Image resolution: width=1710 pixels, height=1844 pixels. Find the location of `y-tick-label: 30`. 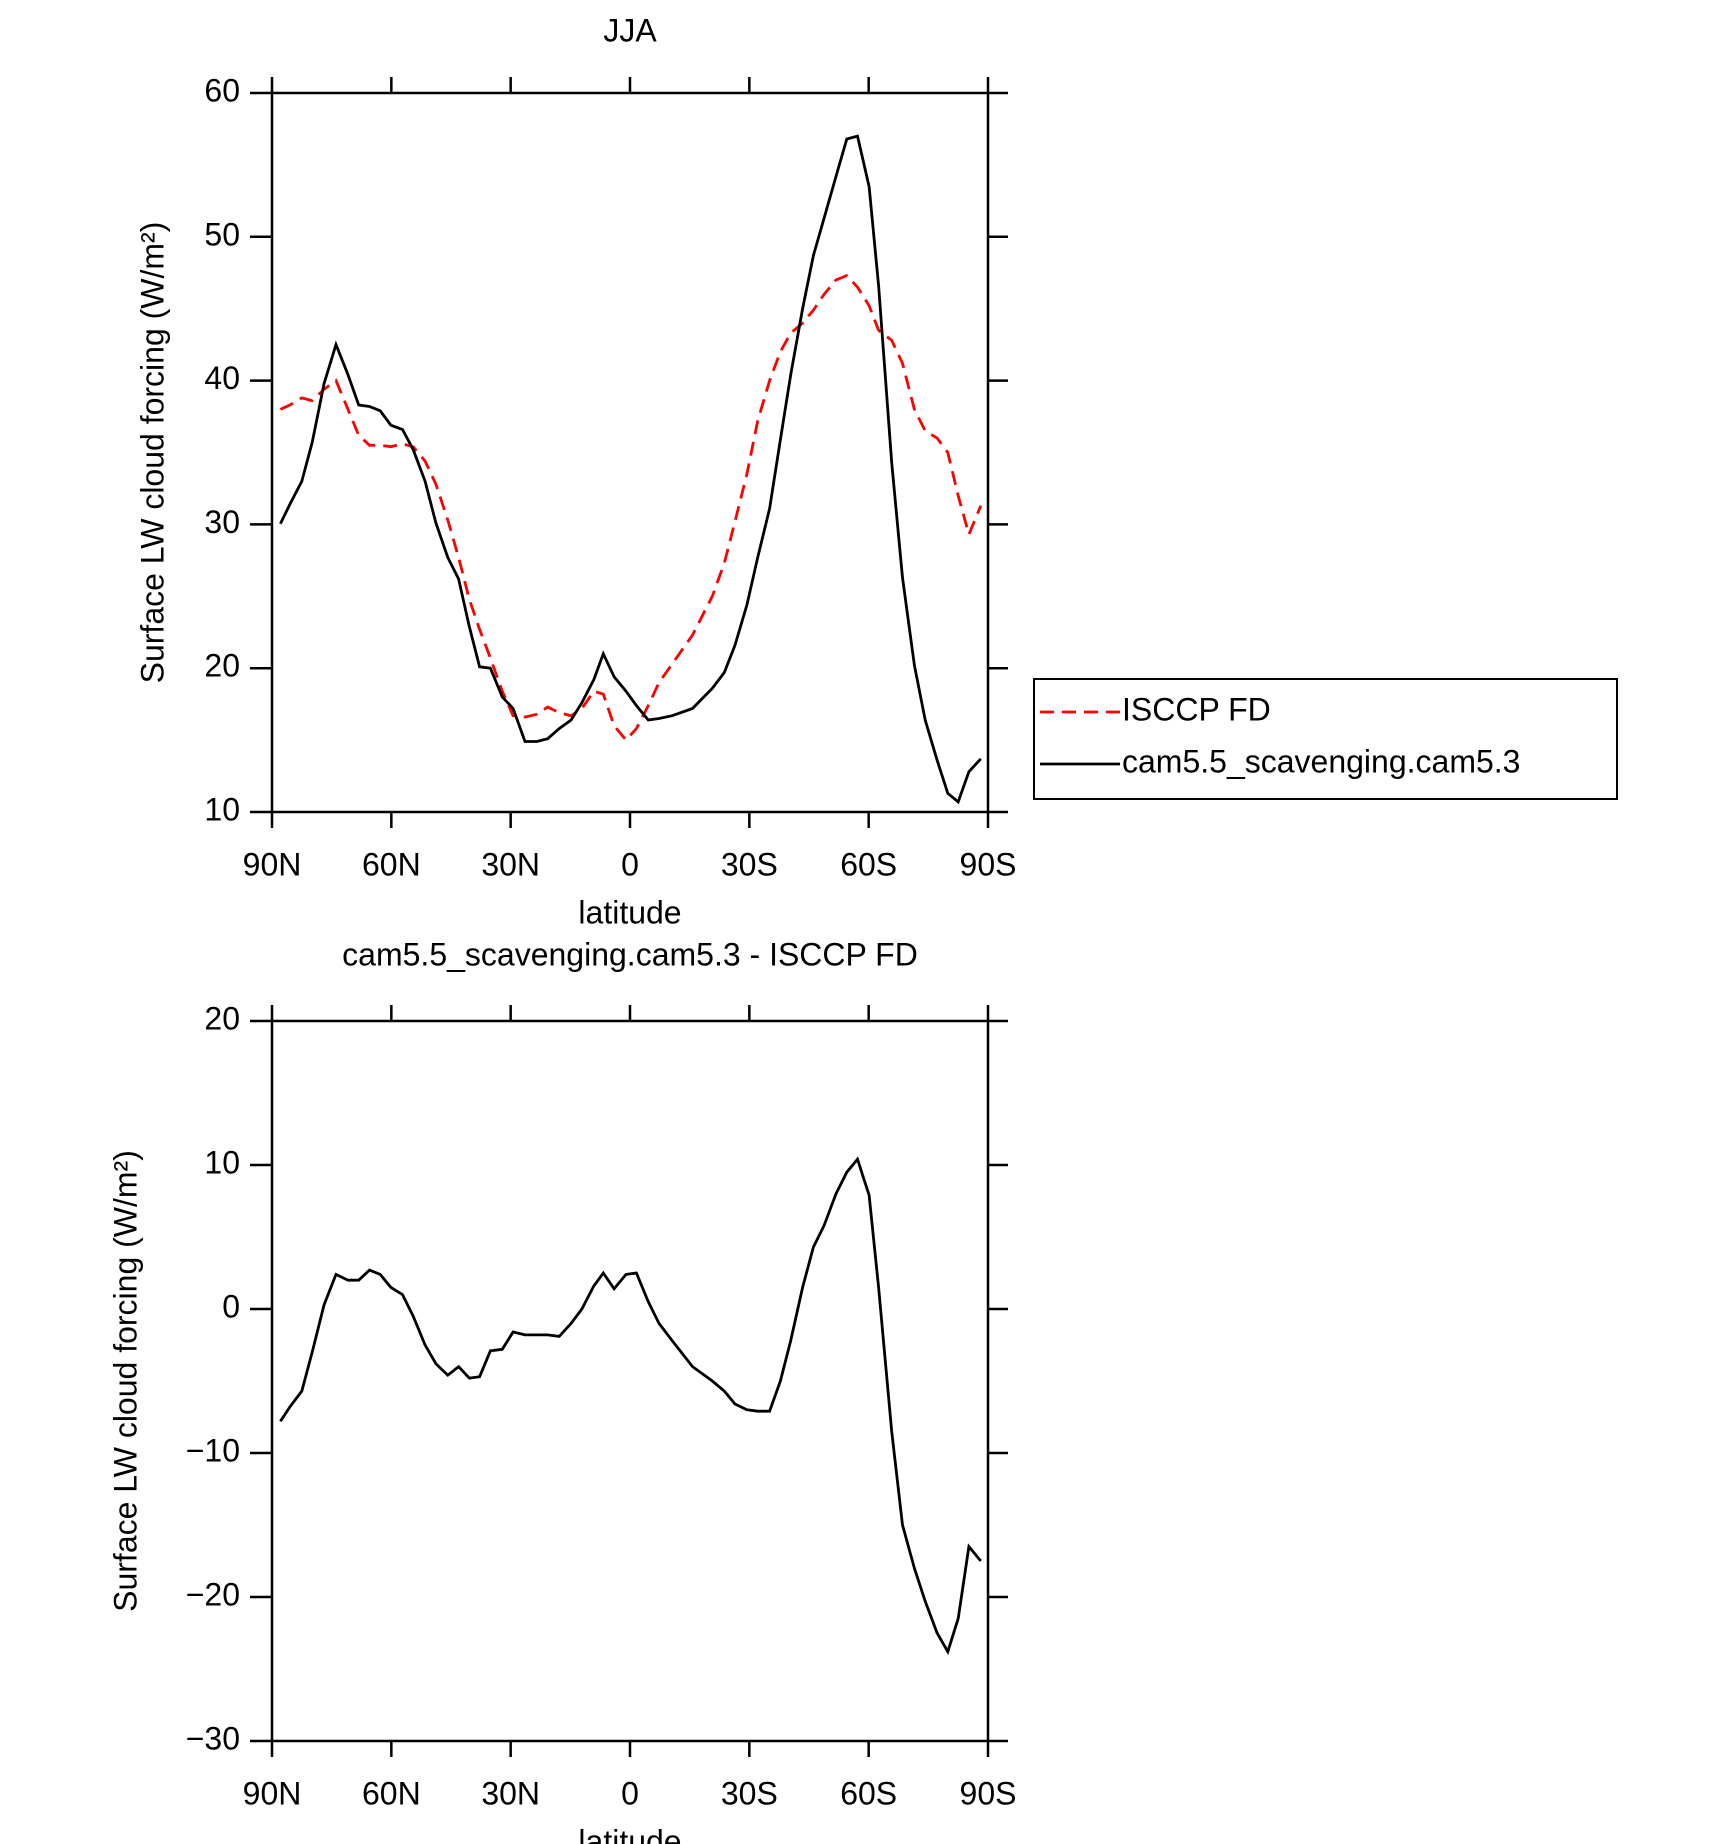

y-tick-label: 30 is located at coordinates (222, 522).